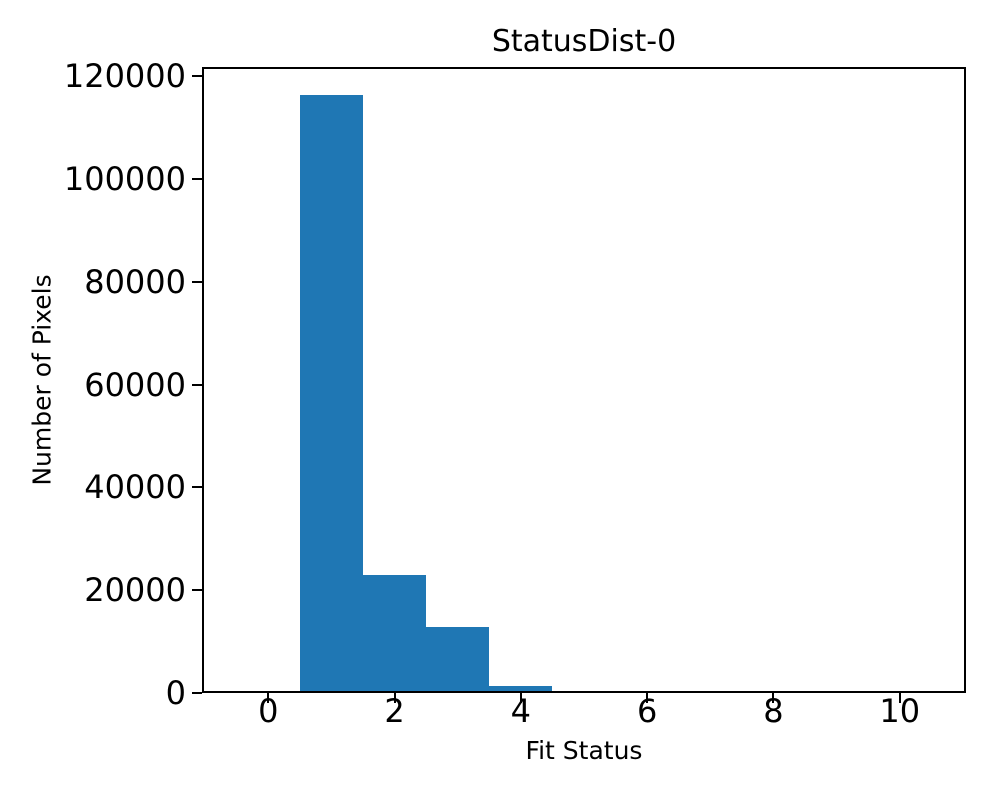  What do you see at coordinates (135, 281) in the screenshot?
I see `y-tick-label: 80000` at bounding box center [135, 281].